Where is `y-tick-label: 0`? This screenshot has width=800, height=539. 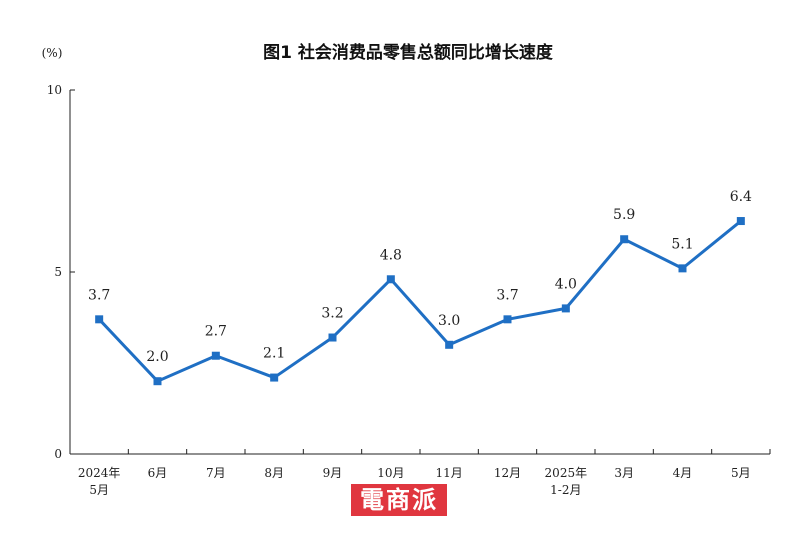
y-tick-label: 0 is located at coordinates (58, 454).